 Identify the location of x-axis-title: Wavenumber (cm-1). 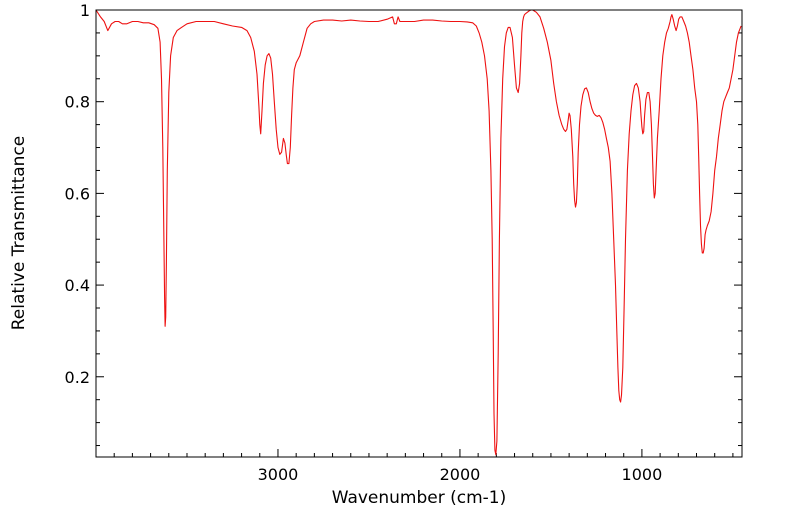
(419, 498).